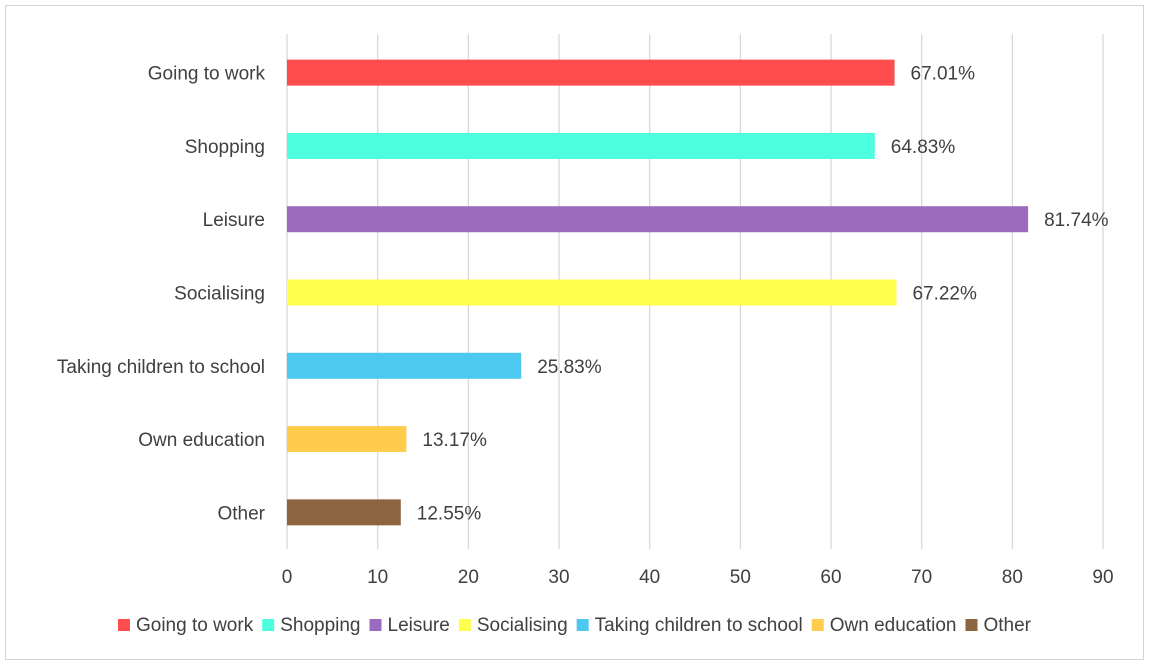 The height and width of the screenshot is (665, 1149). Describe the element at coordinates (419, 625) in the screenshot. I see `legend-label: Leisure` at that location.